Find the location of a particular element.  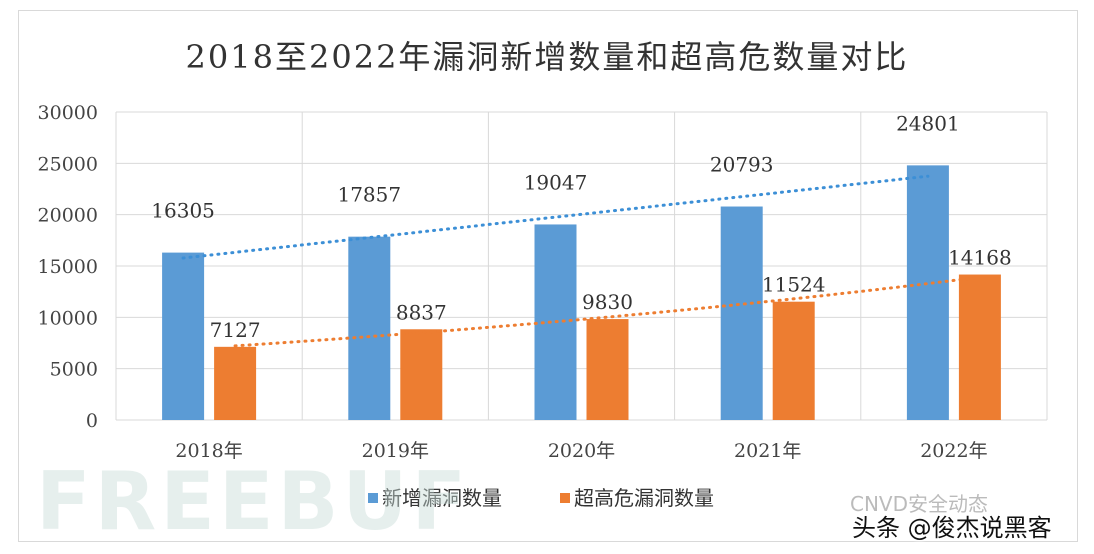

legend-label: 超高危漏洞数量 is located at coordinates (644, 498).